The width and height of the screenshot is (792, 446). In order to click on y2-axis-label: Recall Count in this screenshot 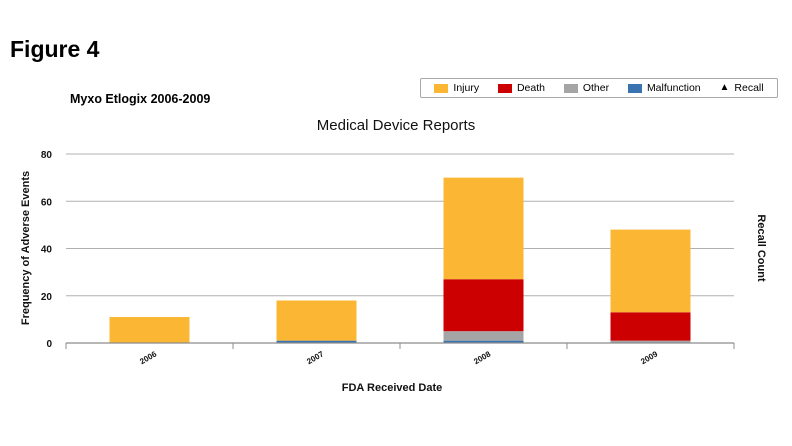, I will do `click(761, 248)`.